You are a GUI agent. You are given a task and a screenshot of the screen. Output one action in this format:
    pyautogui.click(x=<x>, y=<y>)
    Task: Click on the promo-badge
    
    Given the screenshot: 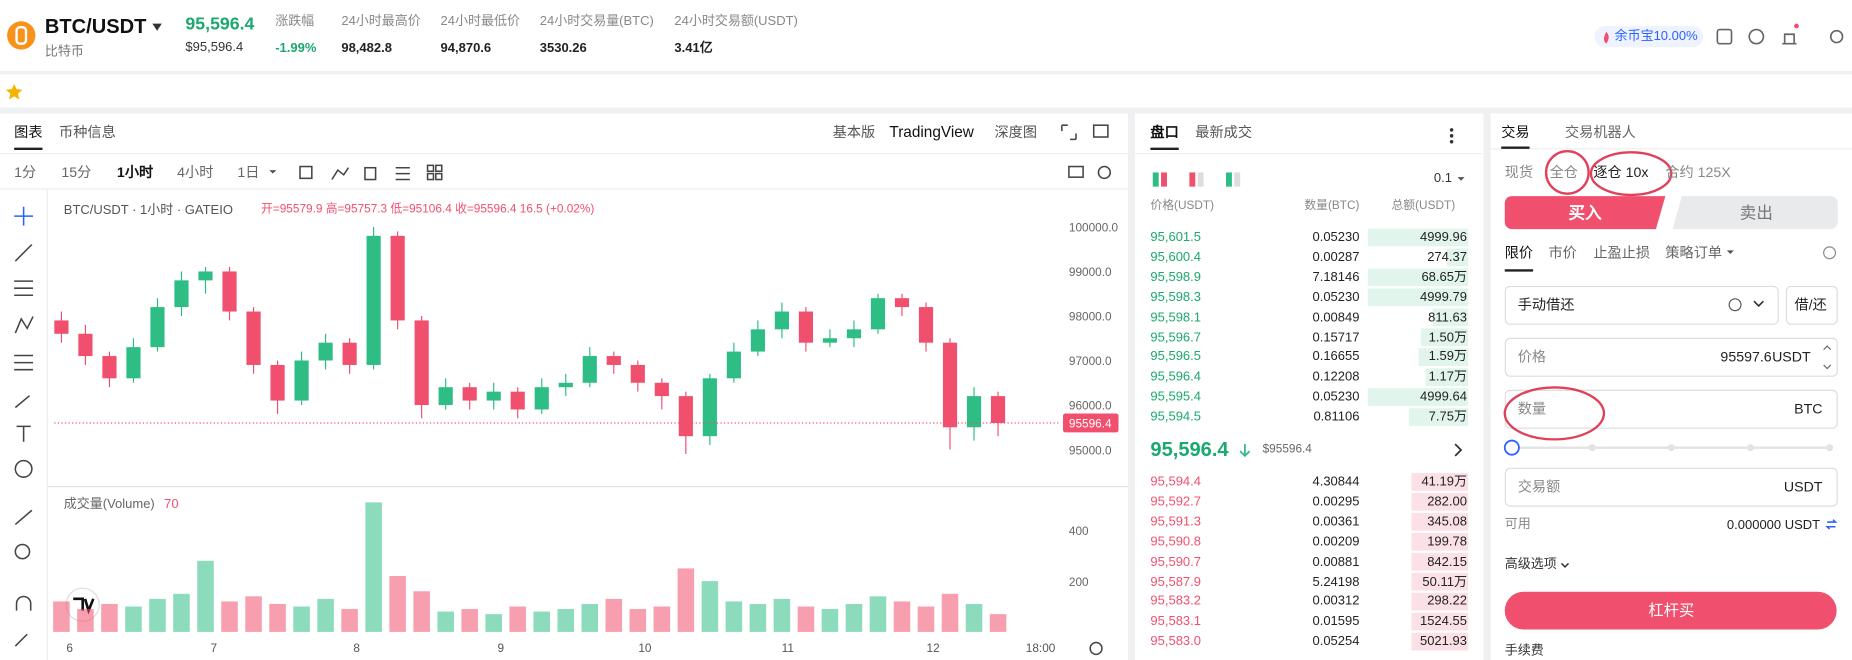 What is the action you would take?
    pyautogui.click(x=1649, y=36)
    